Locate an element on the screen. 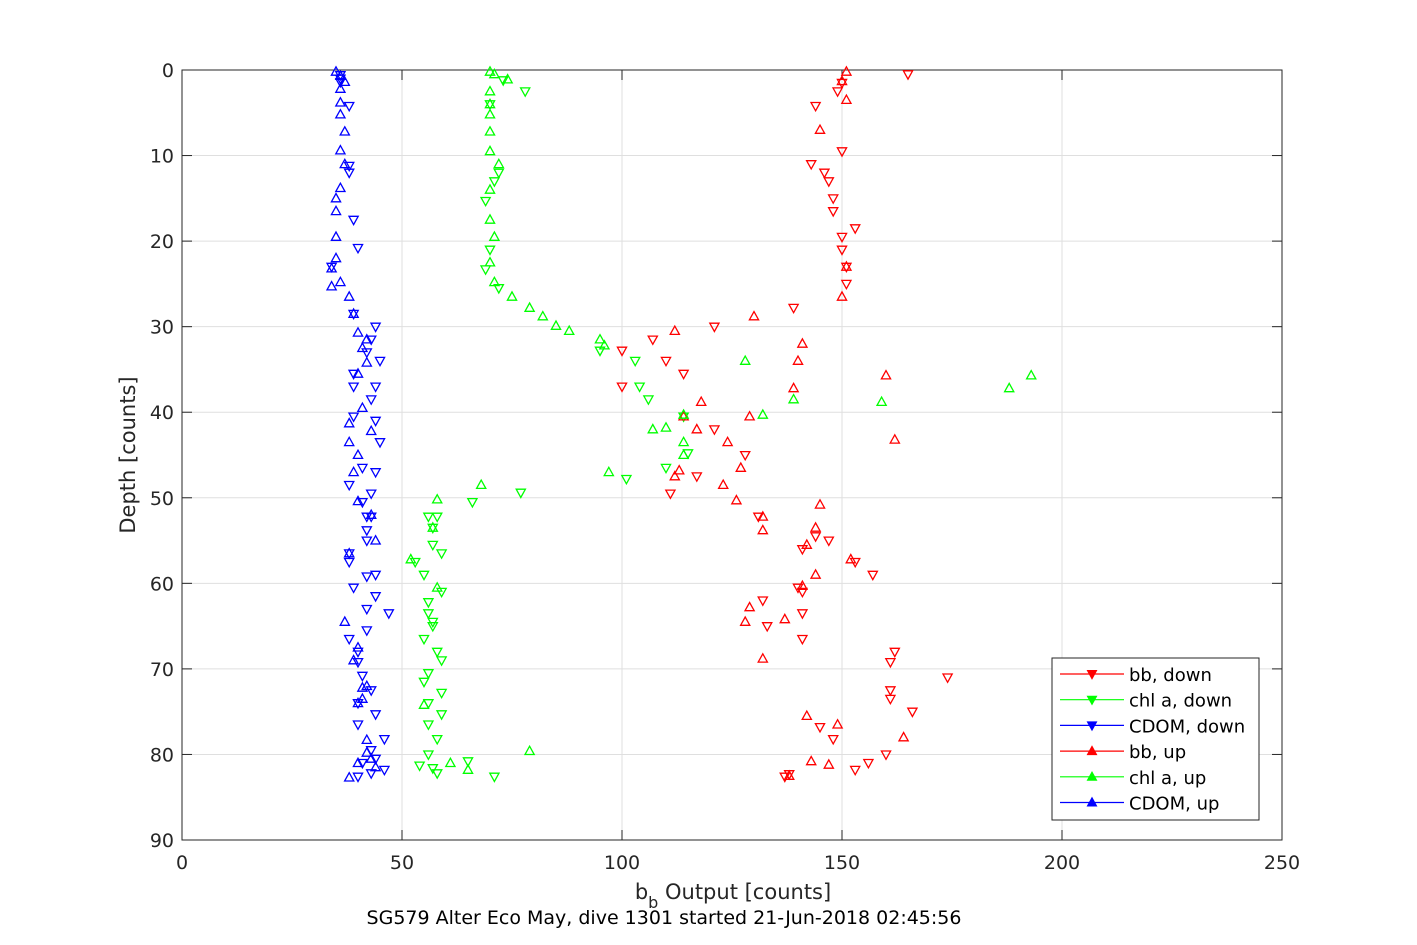 The image size is (1417, 945). y-tick-label: 60 is located at coordinates (162, 584).